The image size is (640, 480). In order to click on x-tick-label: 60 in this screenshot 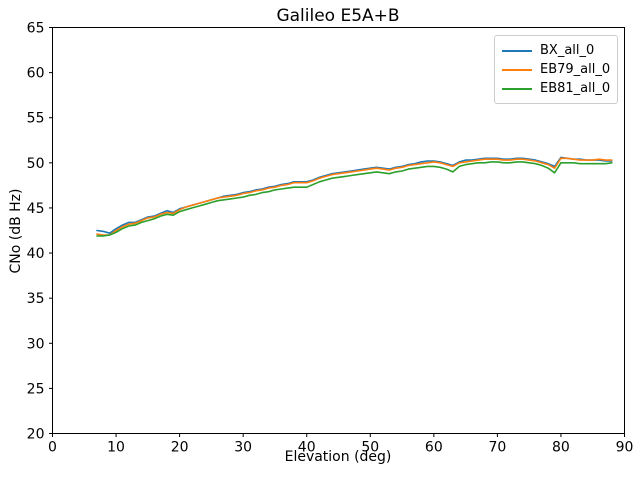, I will do `click(434, 448)`.